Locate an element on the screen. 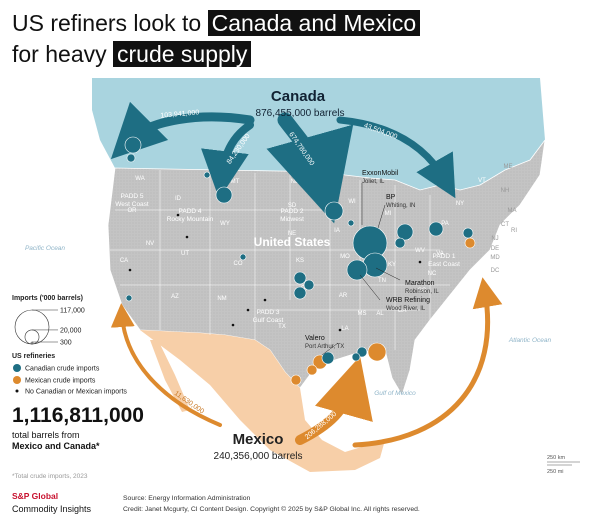 The height and width of the screenshot is (526, 600). state-label: IA is located at coordinates (337, 231).